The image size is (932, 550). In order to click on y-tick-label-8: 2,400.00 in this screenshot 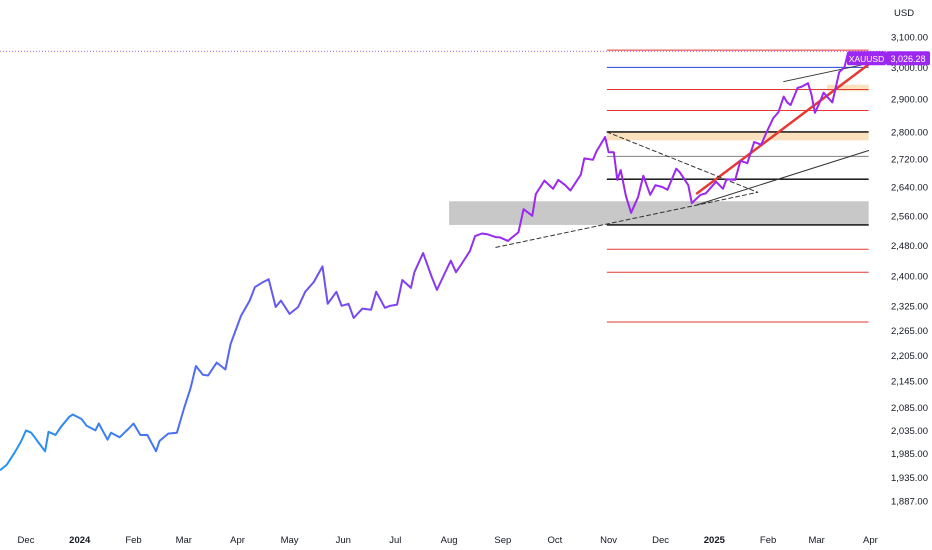, I will do `click(909, 277)`.